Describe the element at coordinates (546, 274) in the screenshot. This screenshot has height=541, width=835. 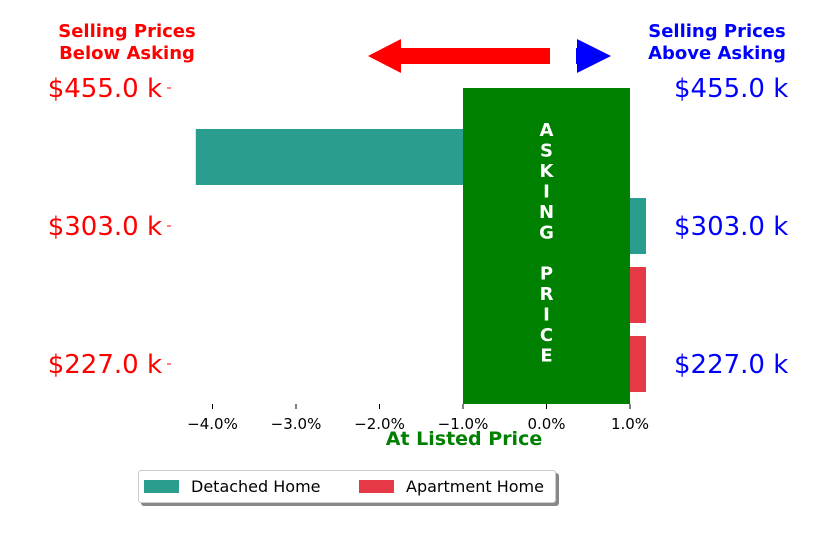
I see `asking-letter-7: P` at that location.